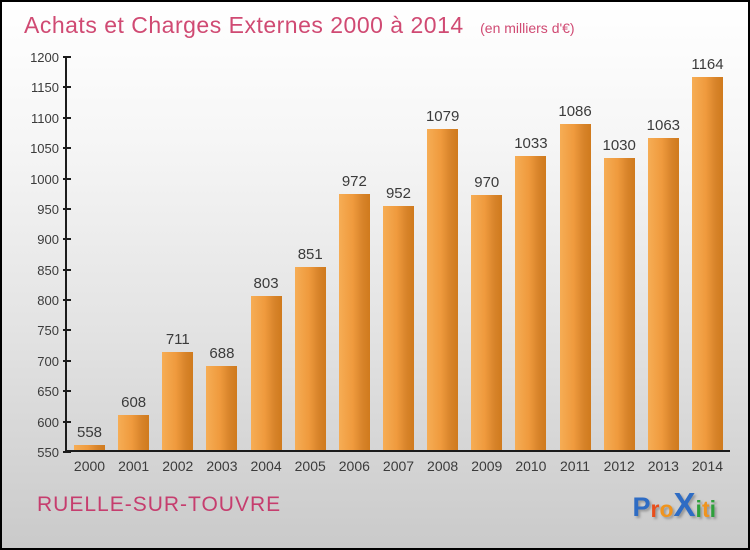  Describe the element at coordinates (134, 402) in the screenshot. I see `bar-value-label: 608` at that location.